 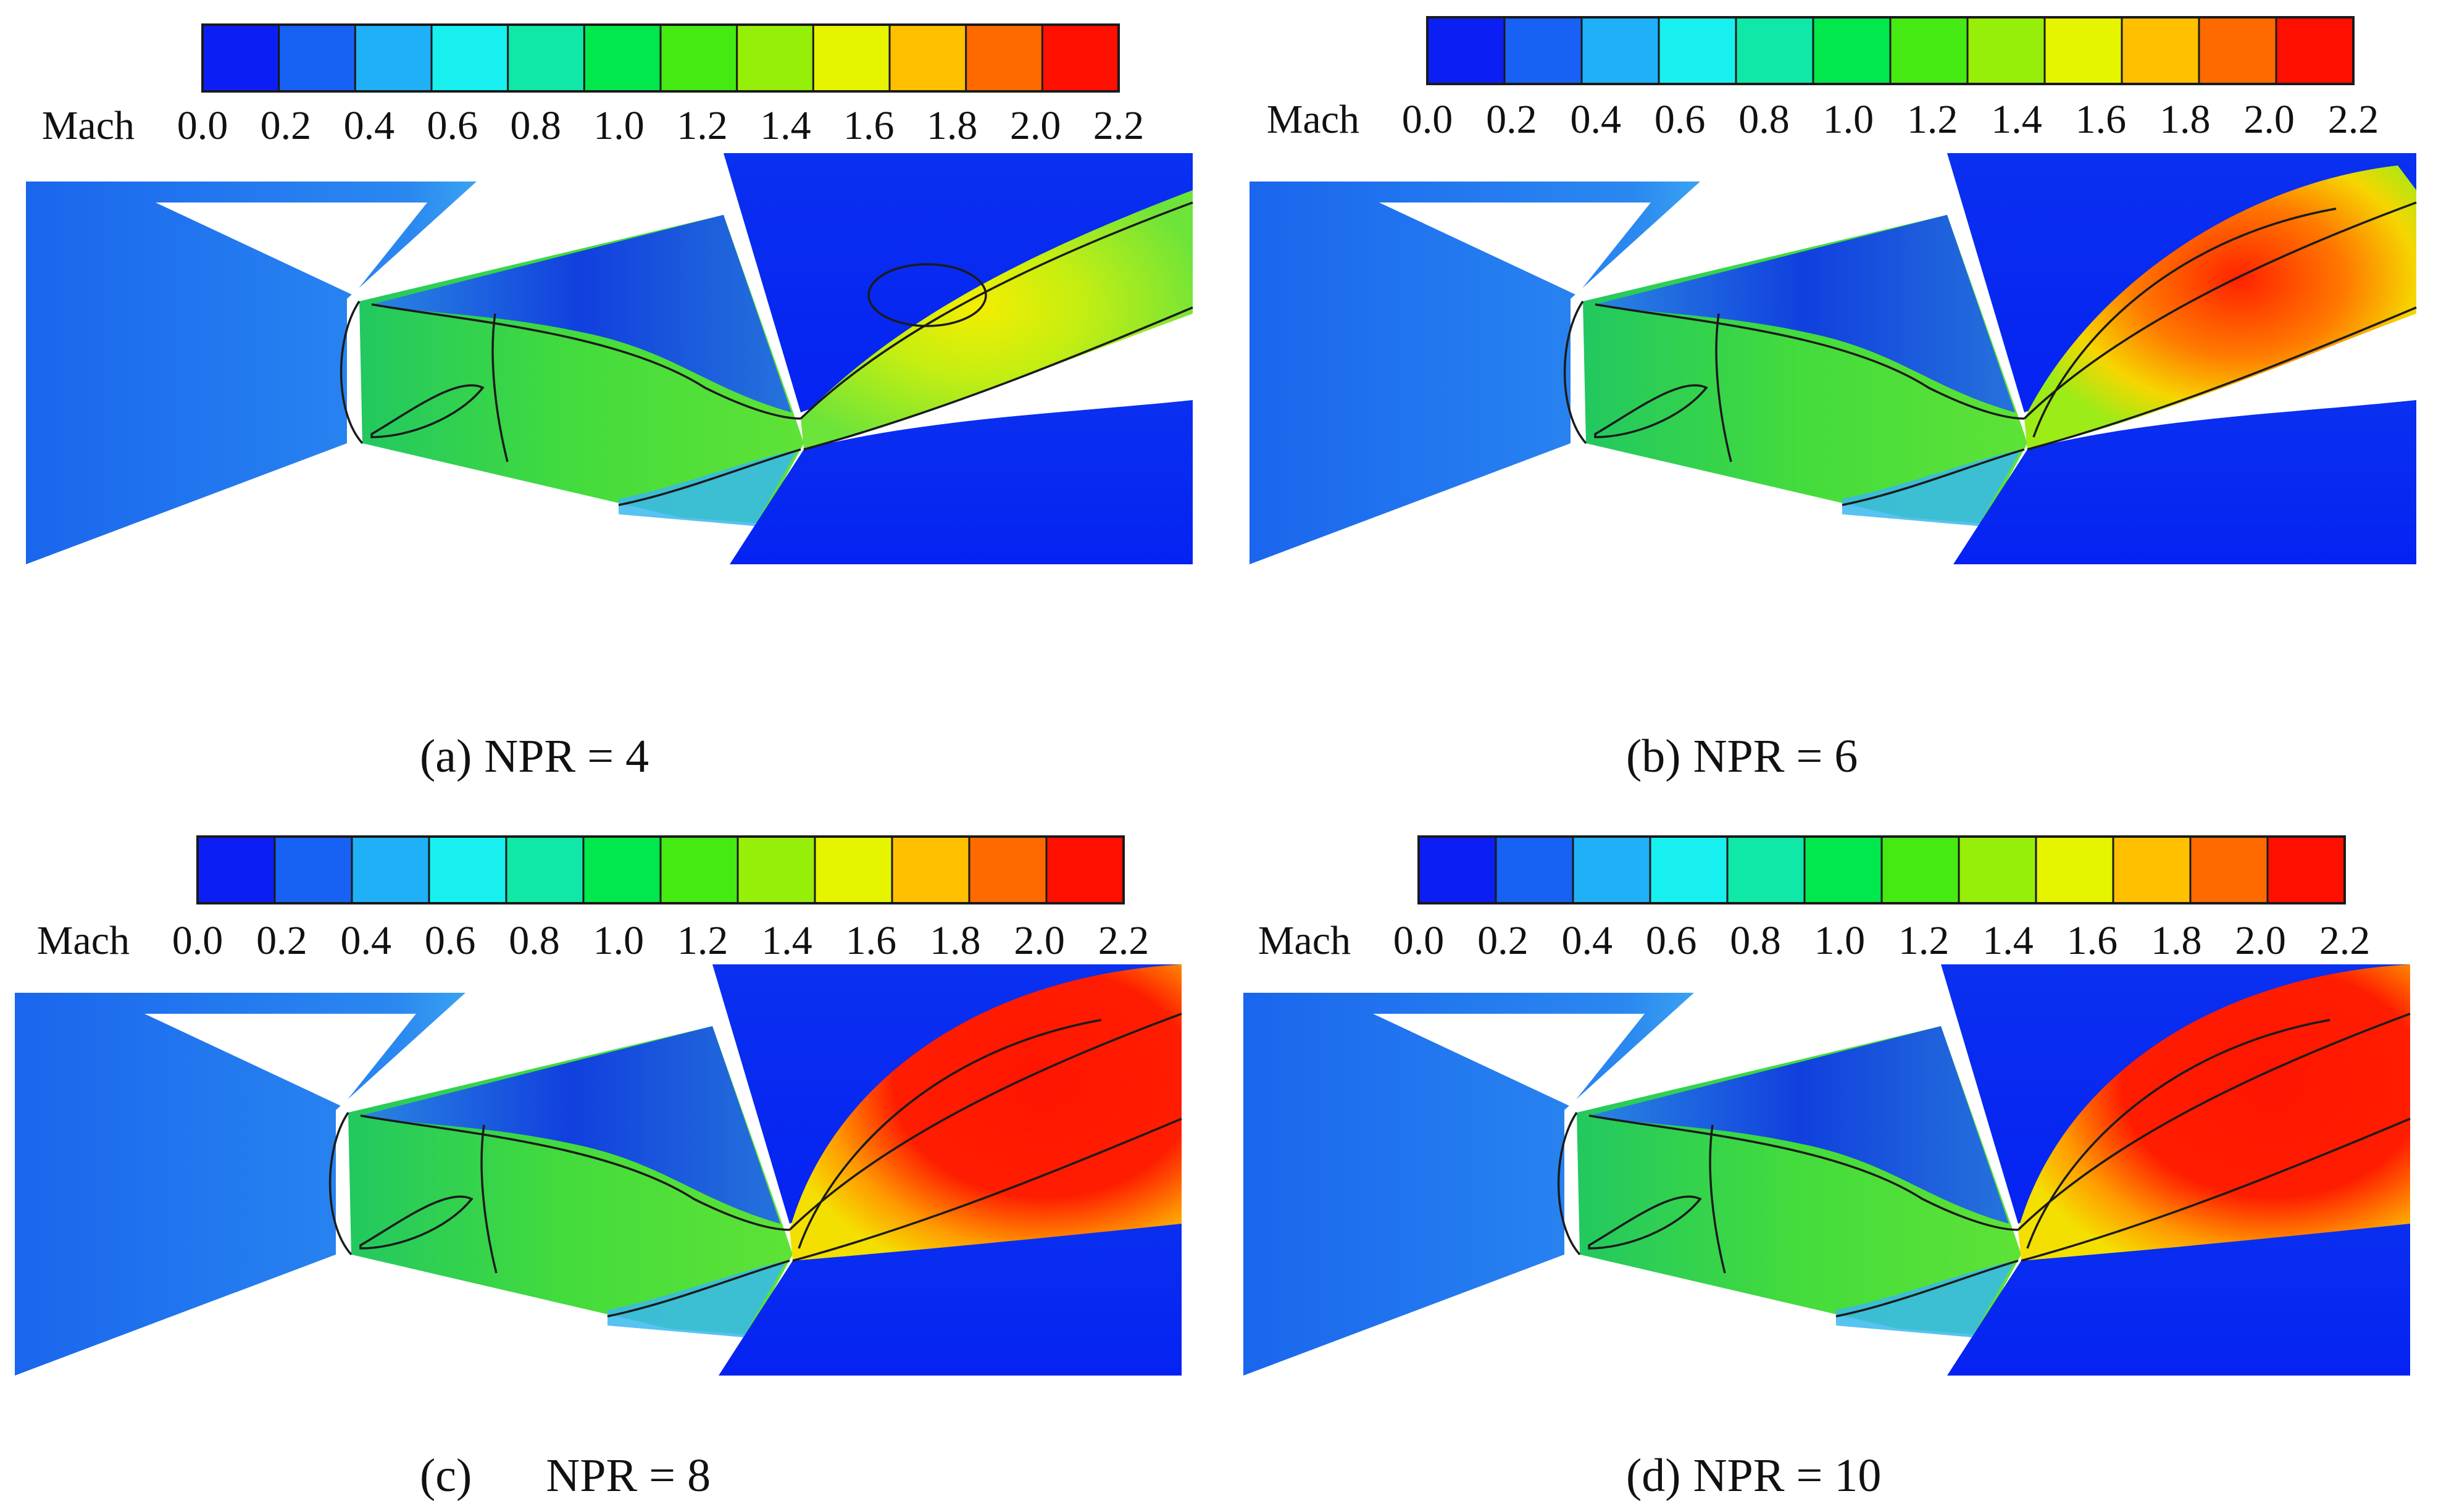 I want to click on panel-caption-value: NPR = 10, so click(x=1787, y=1476).